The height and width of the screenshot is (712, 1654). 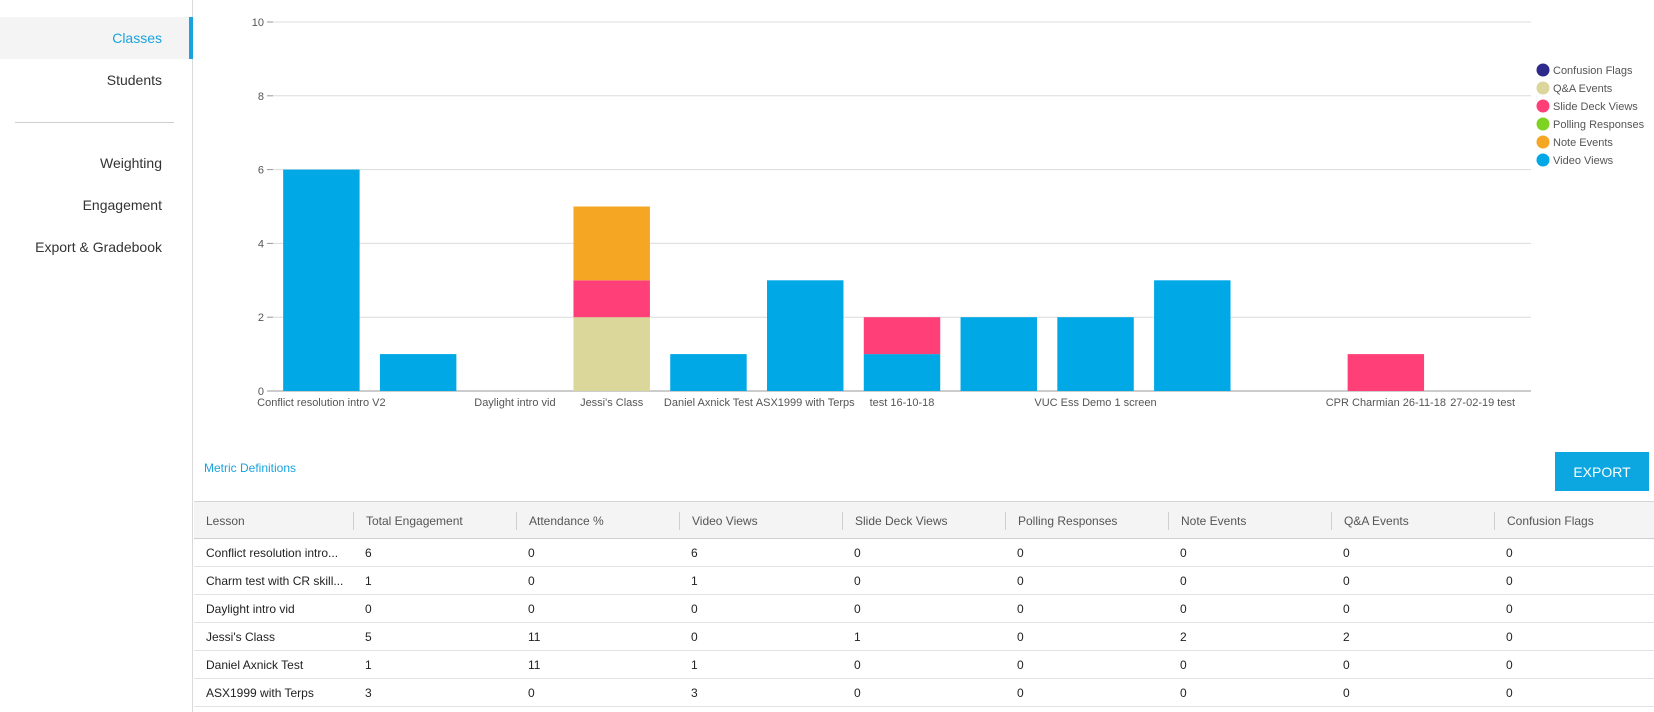 What do you see at coordinates (1482, 403) in the screenshot?
I see `x-tick-label: 27-02-19 test` at bounding box center [1482, 403].